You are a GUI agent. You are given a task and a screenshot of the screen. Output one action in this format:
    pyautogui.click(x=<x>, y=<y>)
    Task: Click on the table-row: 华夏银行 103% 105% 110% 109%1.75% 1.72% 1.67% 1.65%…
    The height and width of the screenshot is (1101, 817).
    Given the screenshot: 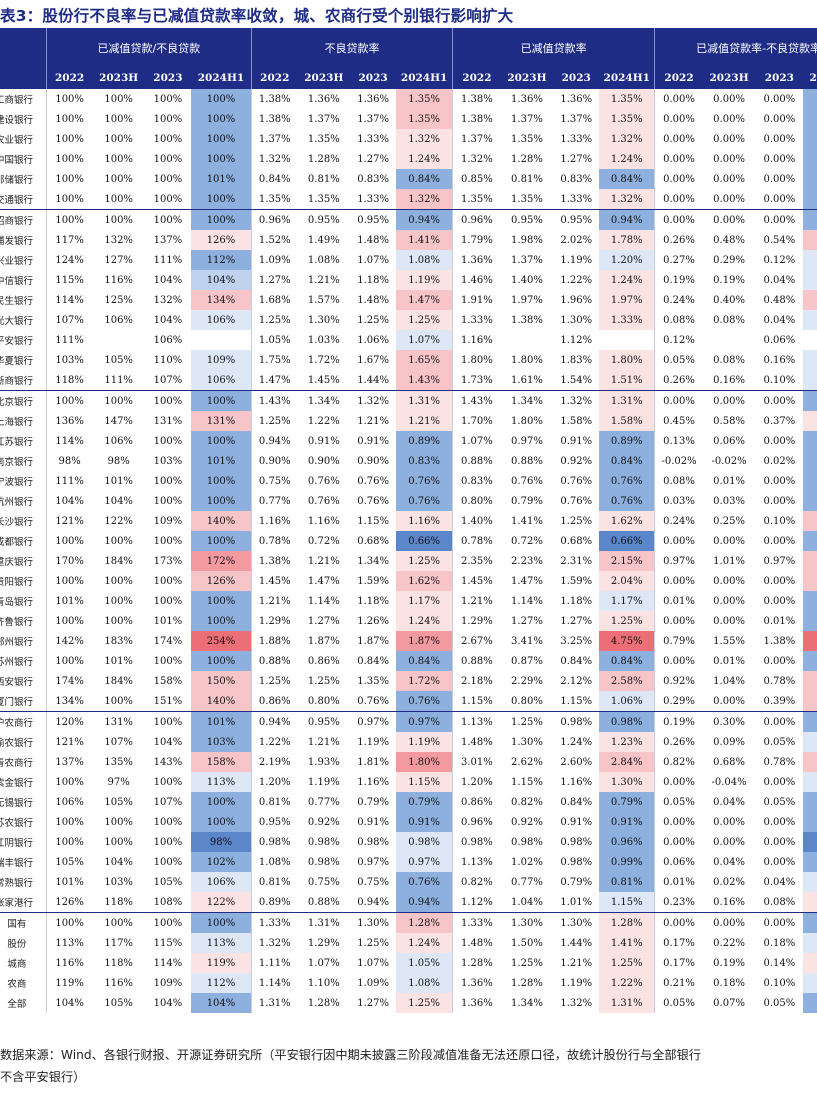 What is the action you would take?
    pyautogui.click(x=408, y=360)
    